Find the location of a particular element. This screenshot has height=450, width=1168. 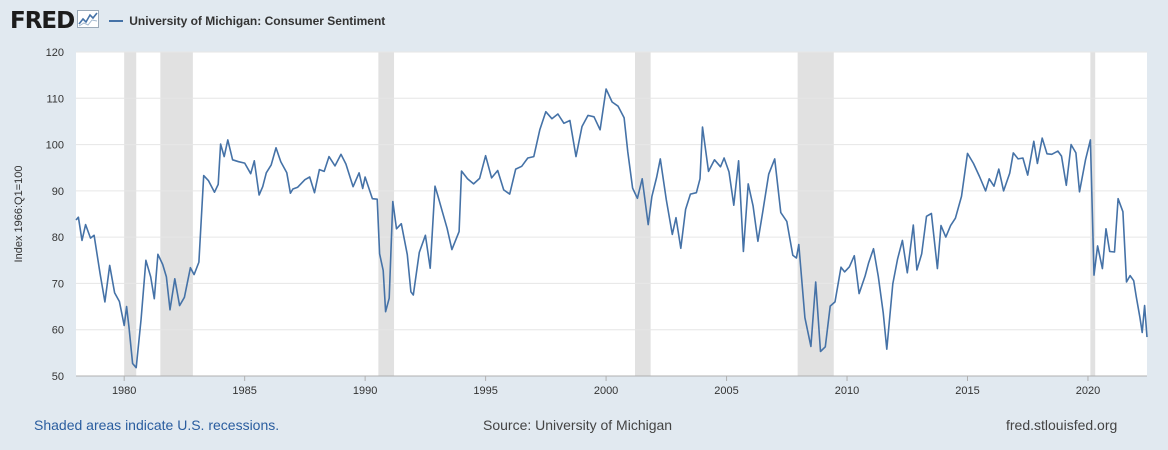

chart-sparkline-icon is located at coordinates (88, 21).